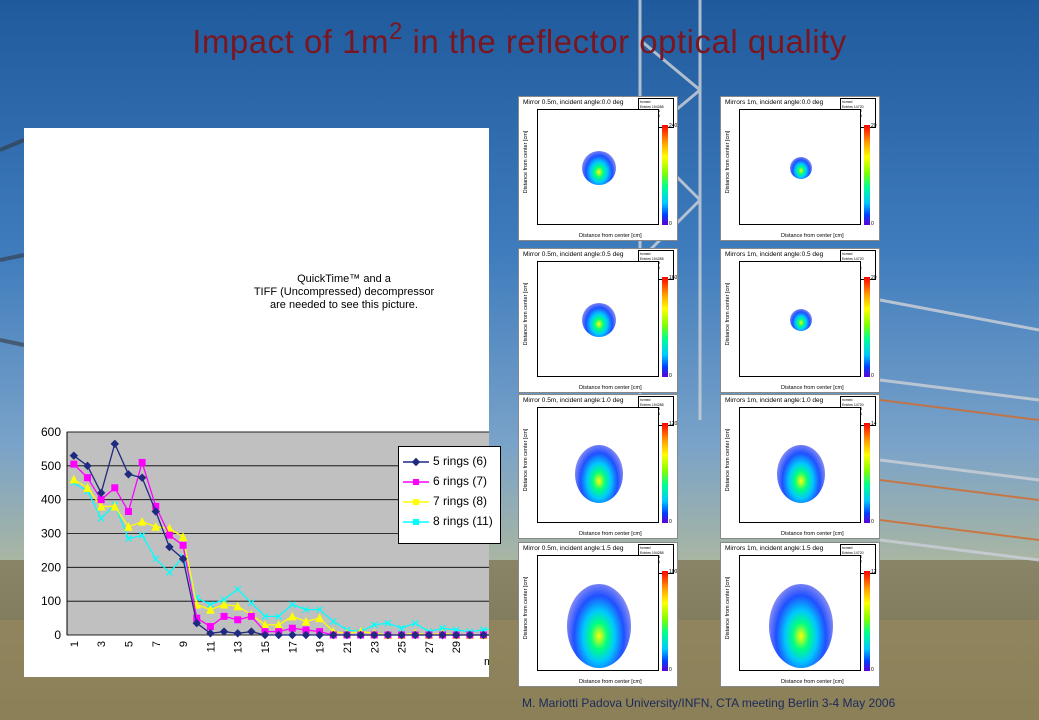 The image size is (1039, 720). I want to click on stats-line: Entries 194288, so click(652, 258).